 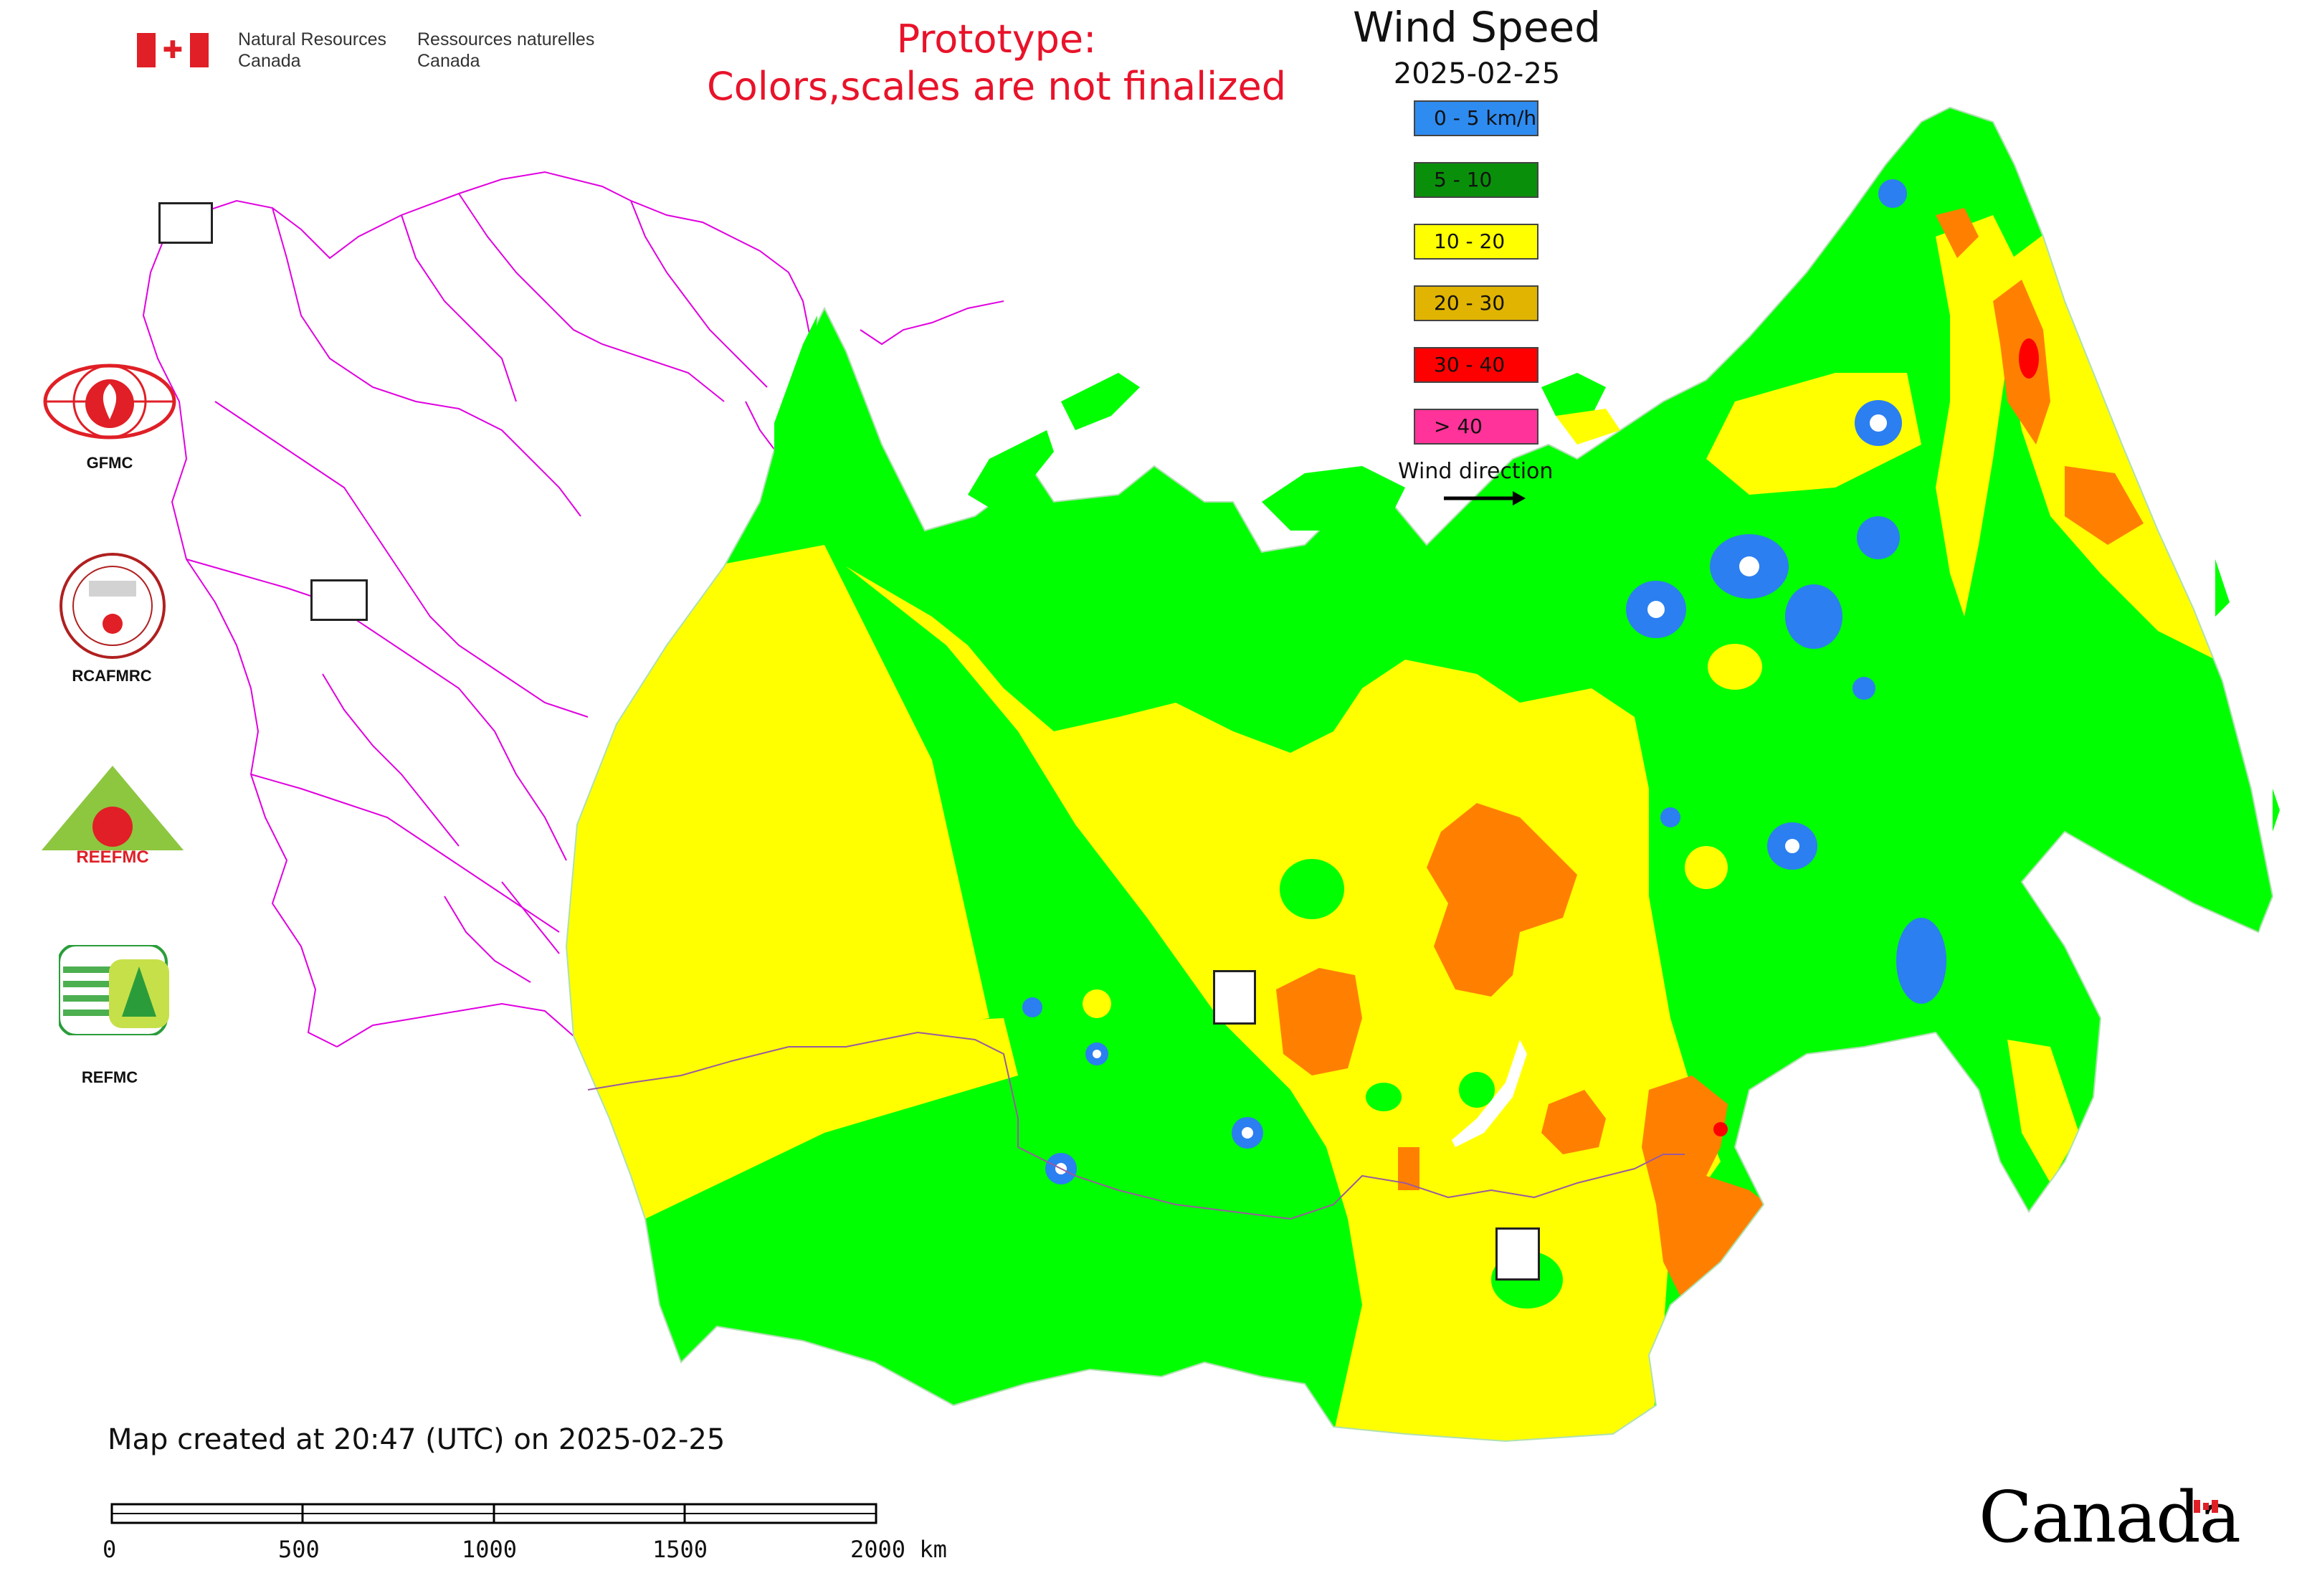 I want to click on scale-tick-2000: 2000 km, so click(x=899, y=1549).